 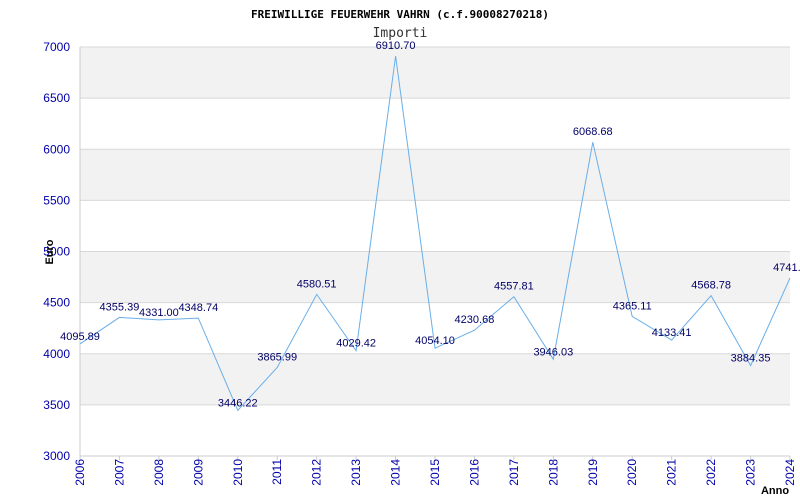 I want to click on data-label: 4355.39, so click(x=120, y=307).